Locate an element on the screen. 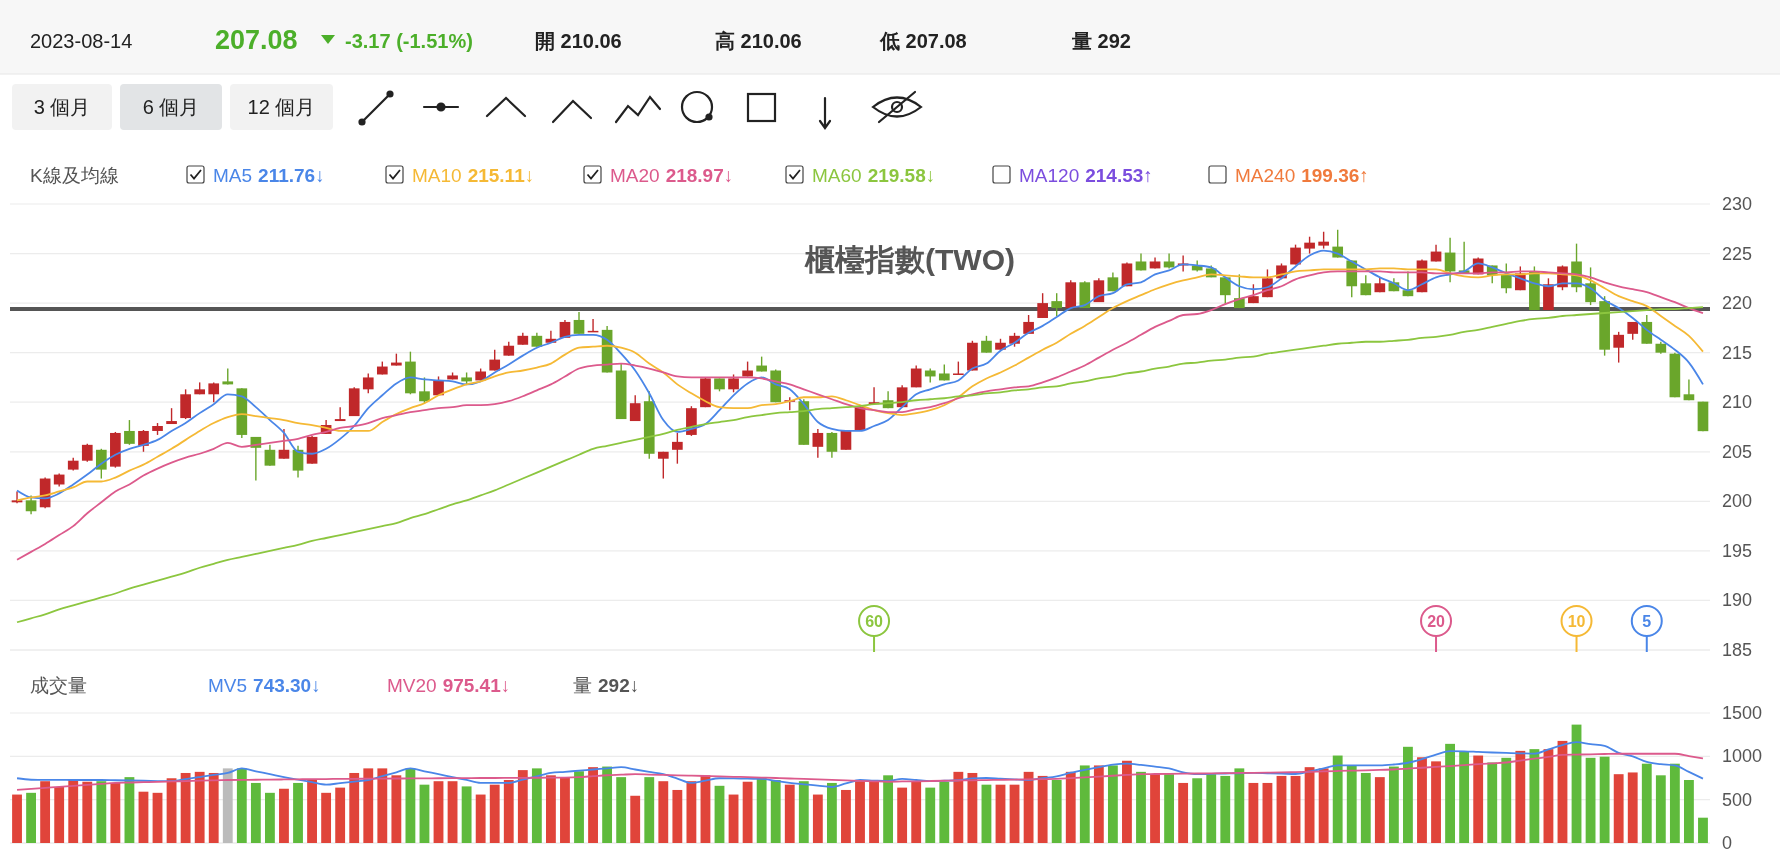 Image resolution: width=1780 pixels, height=856 pixels. y-tick-label: 225 is located at coordinates (1737, 253).